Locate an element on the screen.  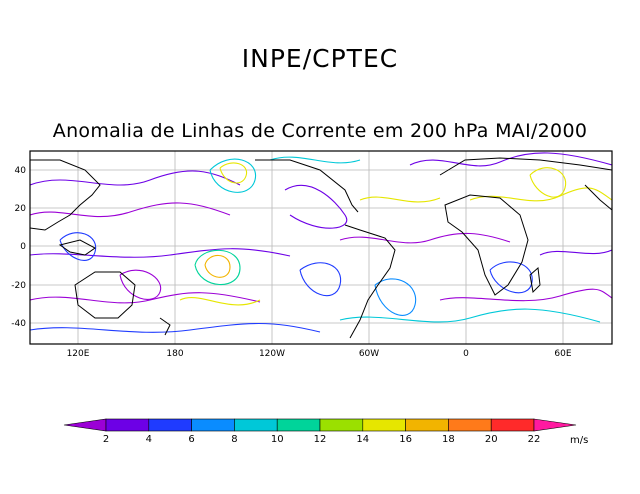
lat-tick: 40 is located at coordinates (21, 171).